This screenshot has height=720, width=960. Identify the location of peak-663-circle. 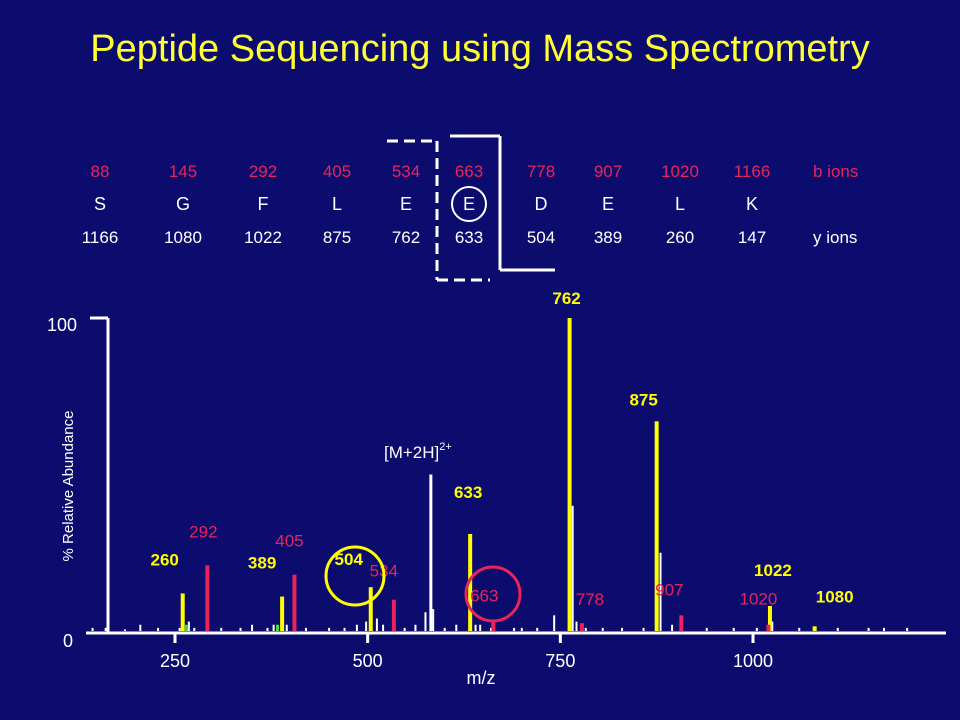
(493, 594).